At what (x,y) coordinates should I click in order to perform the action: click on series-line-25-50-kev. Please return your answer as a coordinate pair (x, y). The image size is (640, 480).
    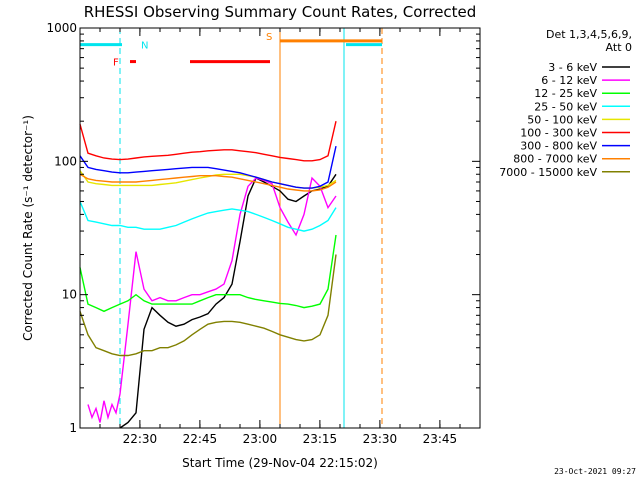
    Looking at the image, I should click on (208, 216).